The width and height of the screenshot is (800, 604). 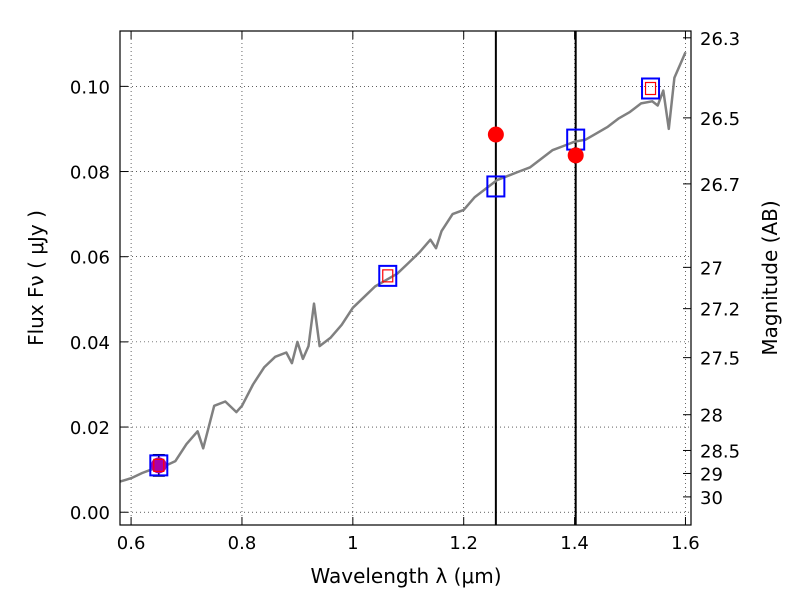 What do you see at coordinates (90, 173) in the screenshot?
I see `y-tick-label: 0.08` at bounding box center [90, 173].